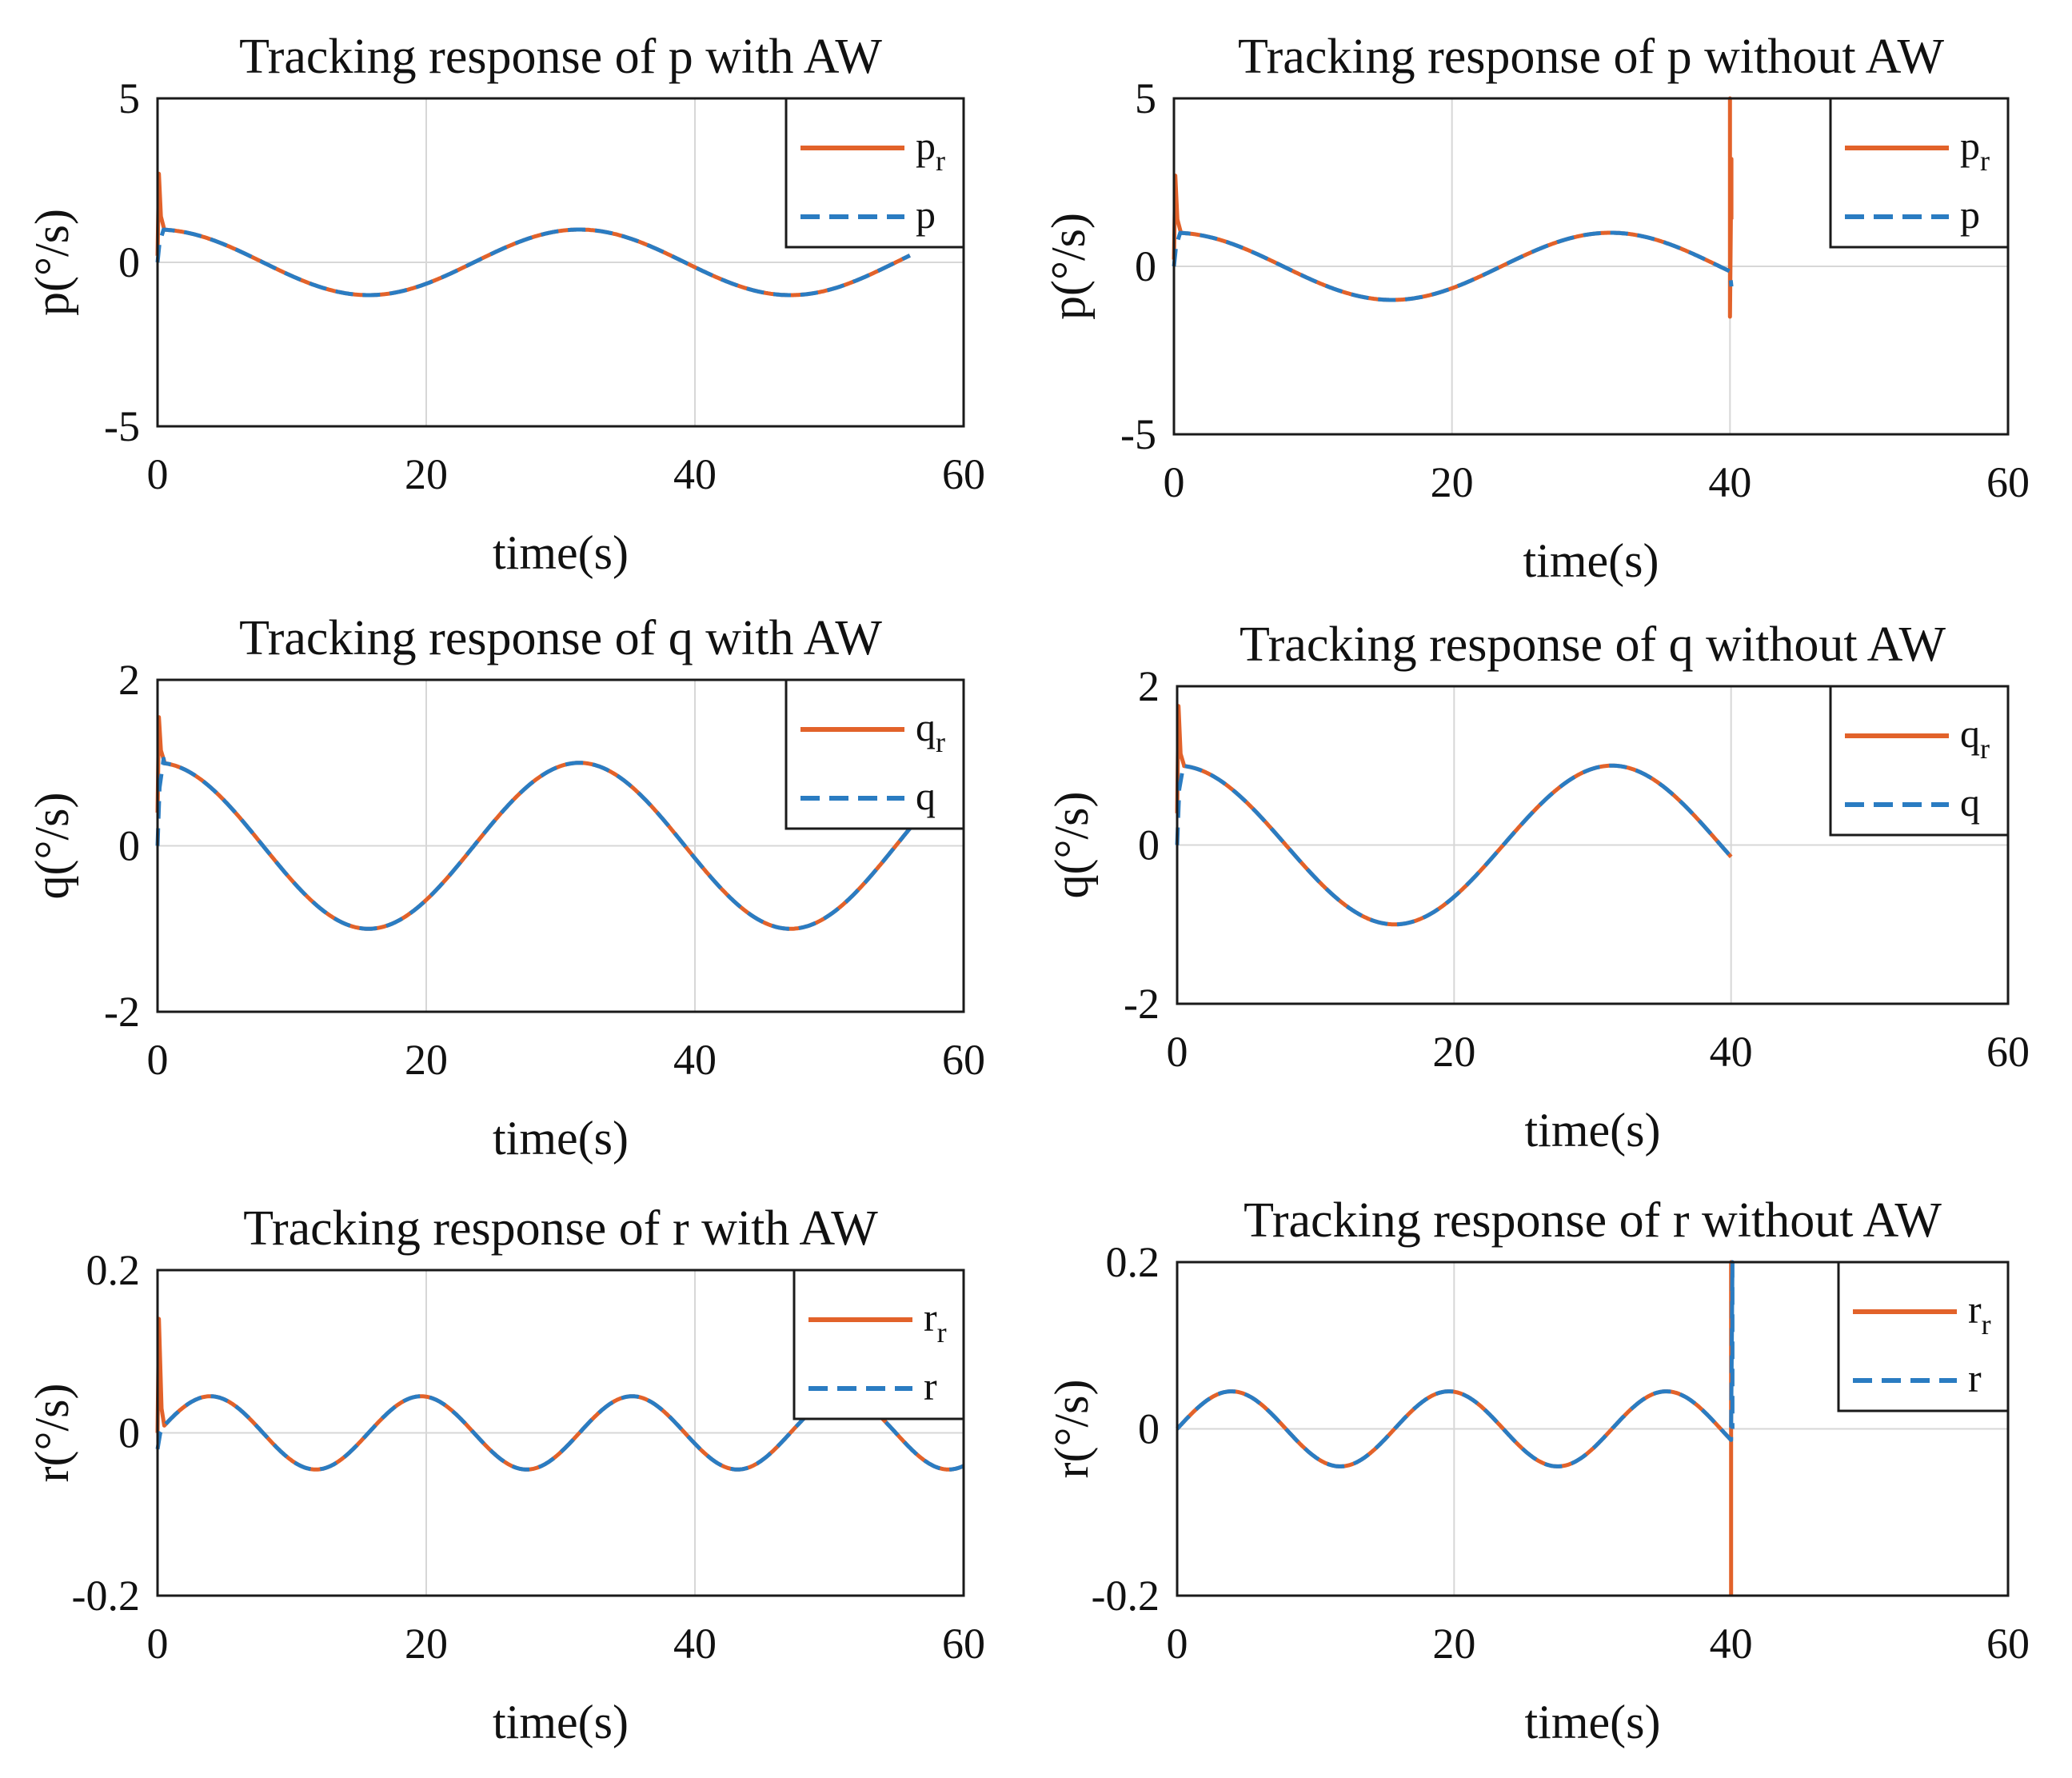 The image size is (2072, 1778). Describe the element at coordinates (1126, 1596) in the screenshot. I see `y-tick-label: -0.2` at that location.